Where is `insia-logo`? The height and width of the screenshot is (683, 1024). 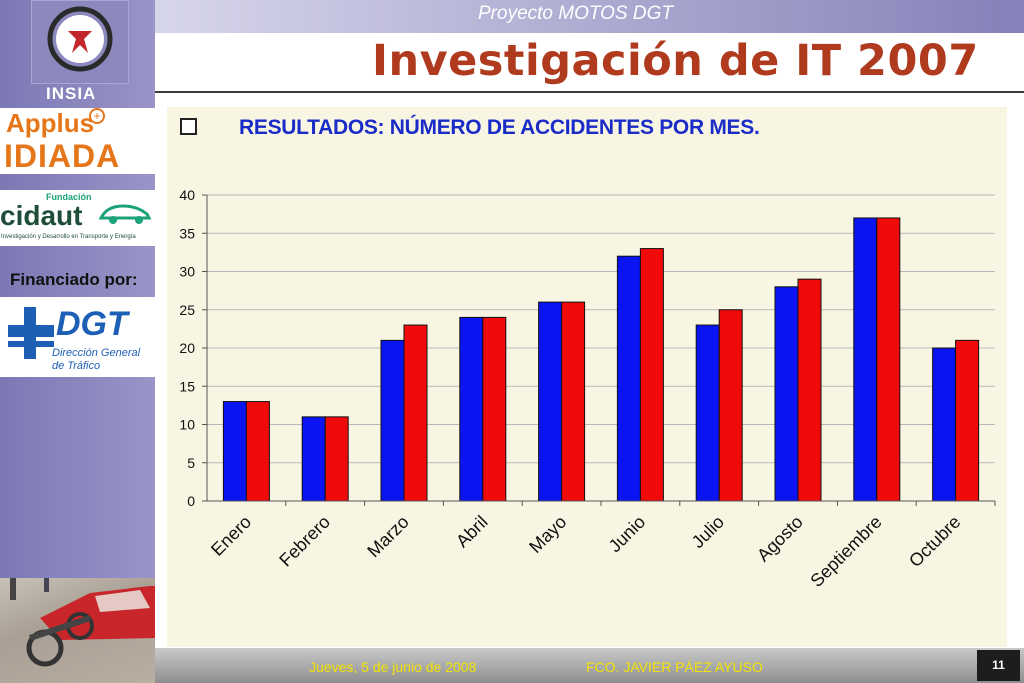
insia-logo is located at coordinates (80, 42).